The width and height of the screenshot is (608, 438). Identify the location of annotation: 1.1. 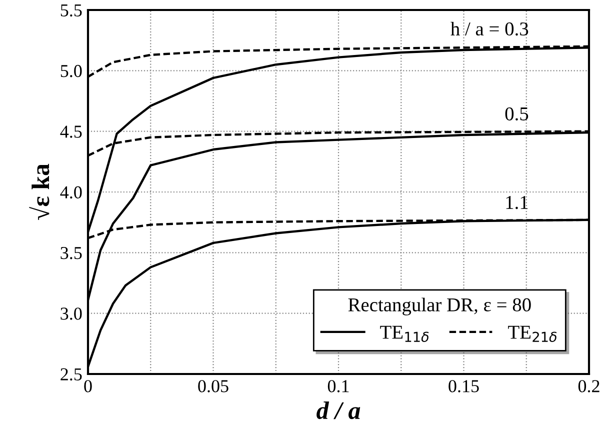
(517, 203).